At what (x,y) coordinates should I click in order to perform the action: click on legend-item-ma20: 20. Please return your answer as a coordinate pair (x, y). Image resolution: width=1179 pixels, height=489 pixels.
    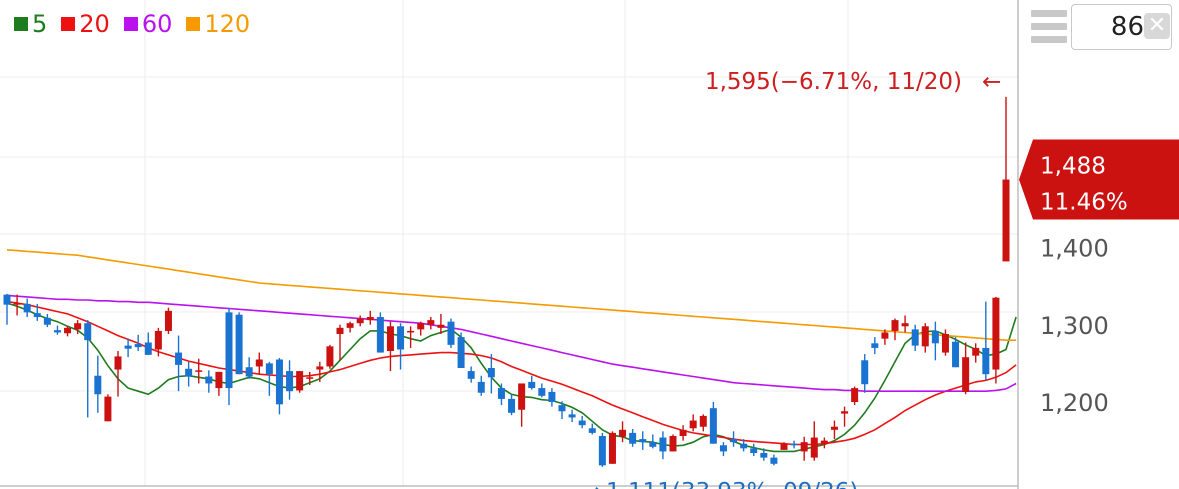
    Looking at the image, I should click on (85, 24).